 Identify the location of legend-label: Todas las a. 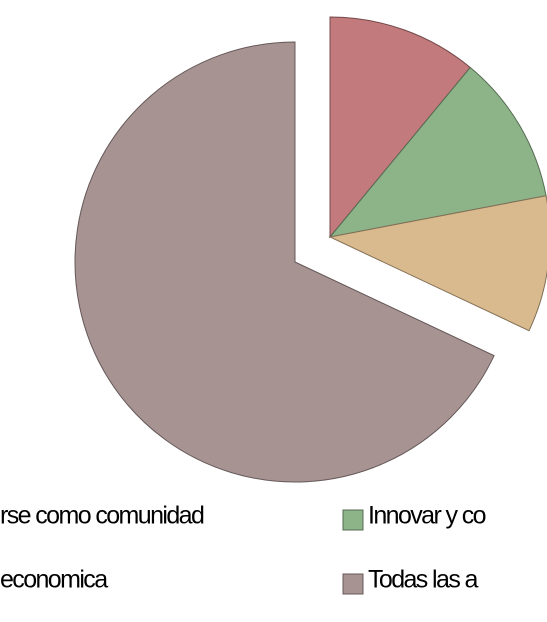
(423, 580).